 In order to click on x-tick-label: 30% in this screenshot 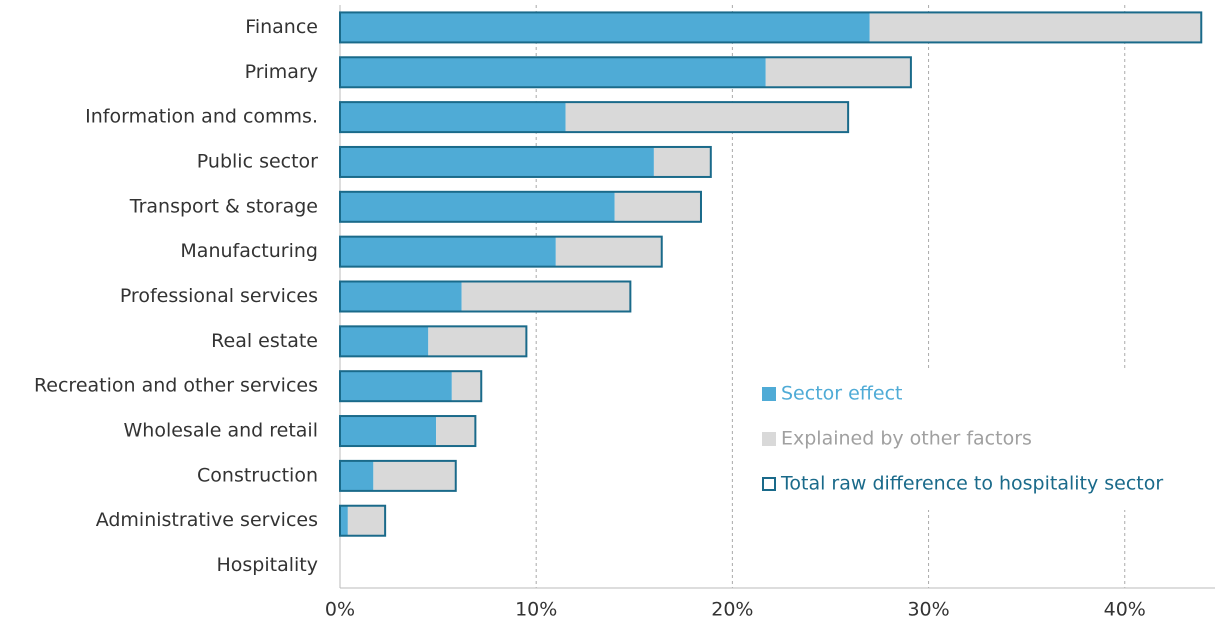, I will do `click(928, 610)`.